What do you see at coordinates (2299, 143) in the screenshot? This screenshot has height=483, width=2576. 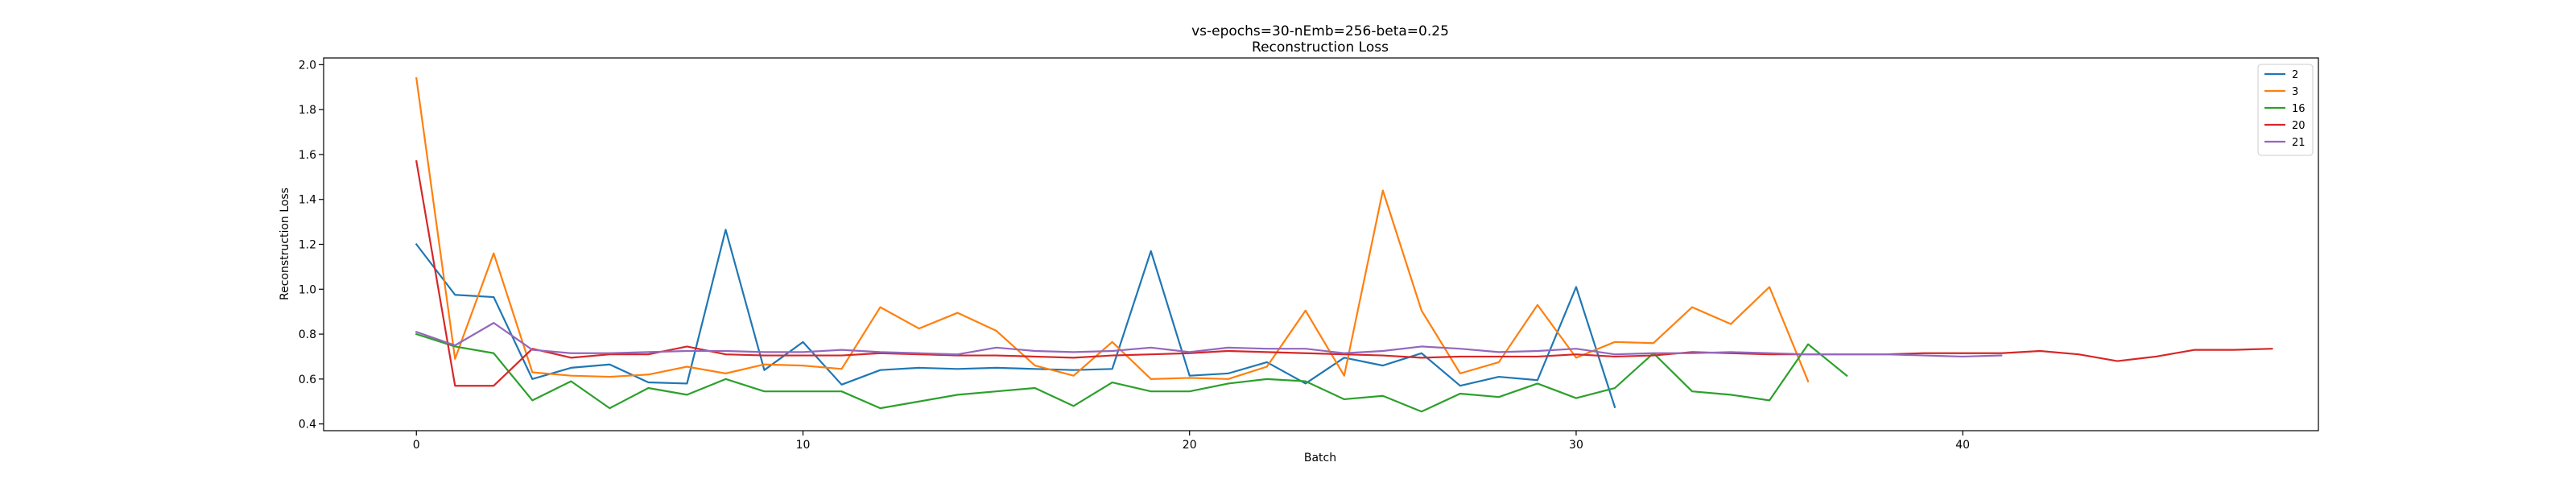 I see `legend-label-21: 21` at bounding box center [2299, 143].